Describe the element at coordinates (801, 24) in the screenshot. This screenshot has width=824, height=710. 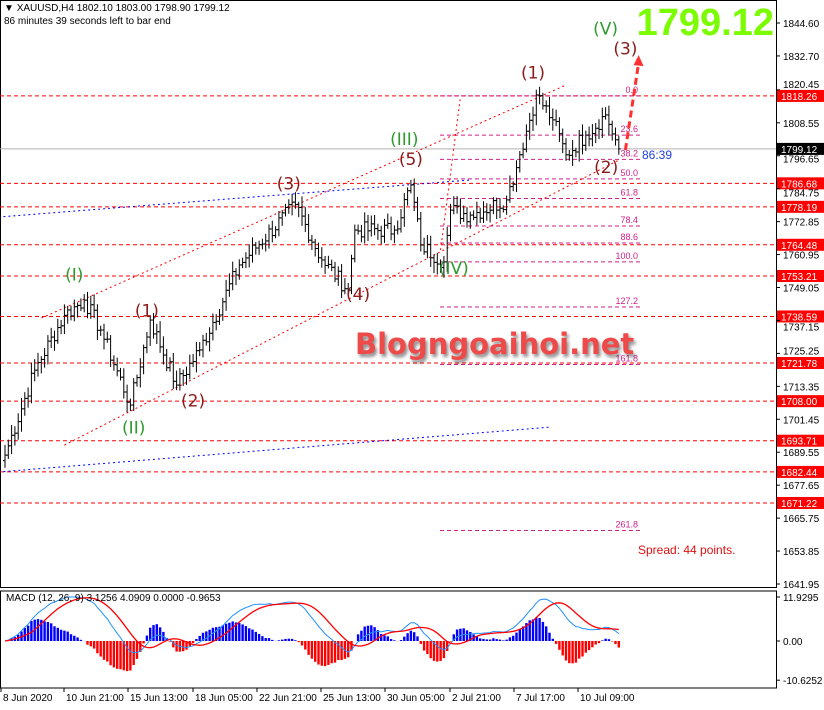
I see `price-axis-label: 1844.60` at that location.